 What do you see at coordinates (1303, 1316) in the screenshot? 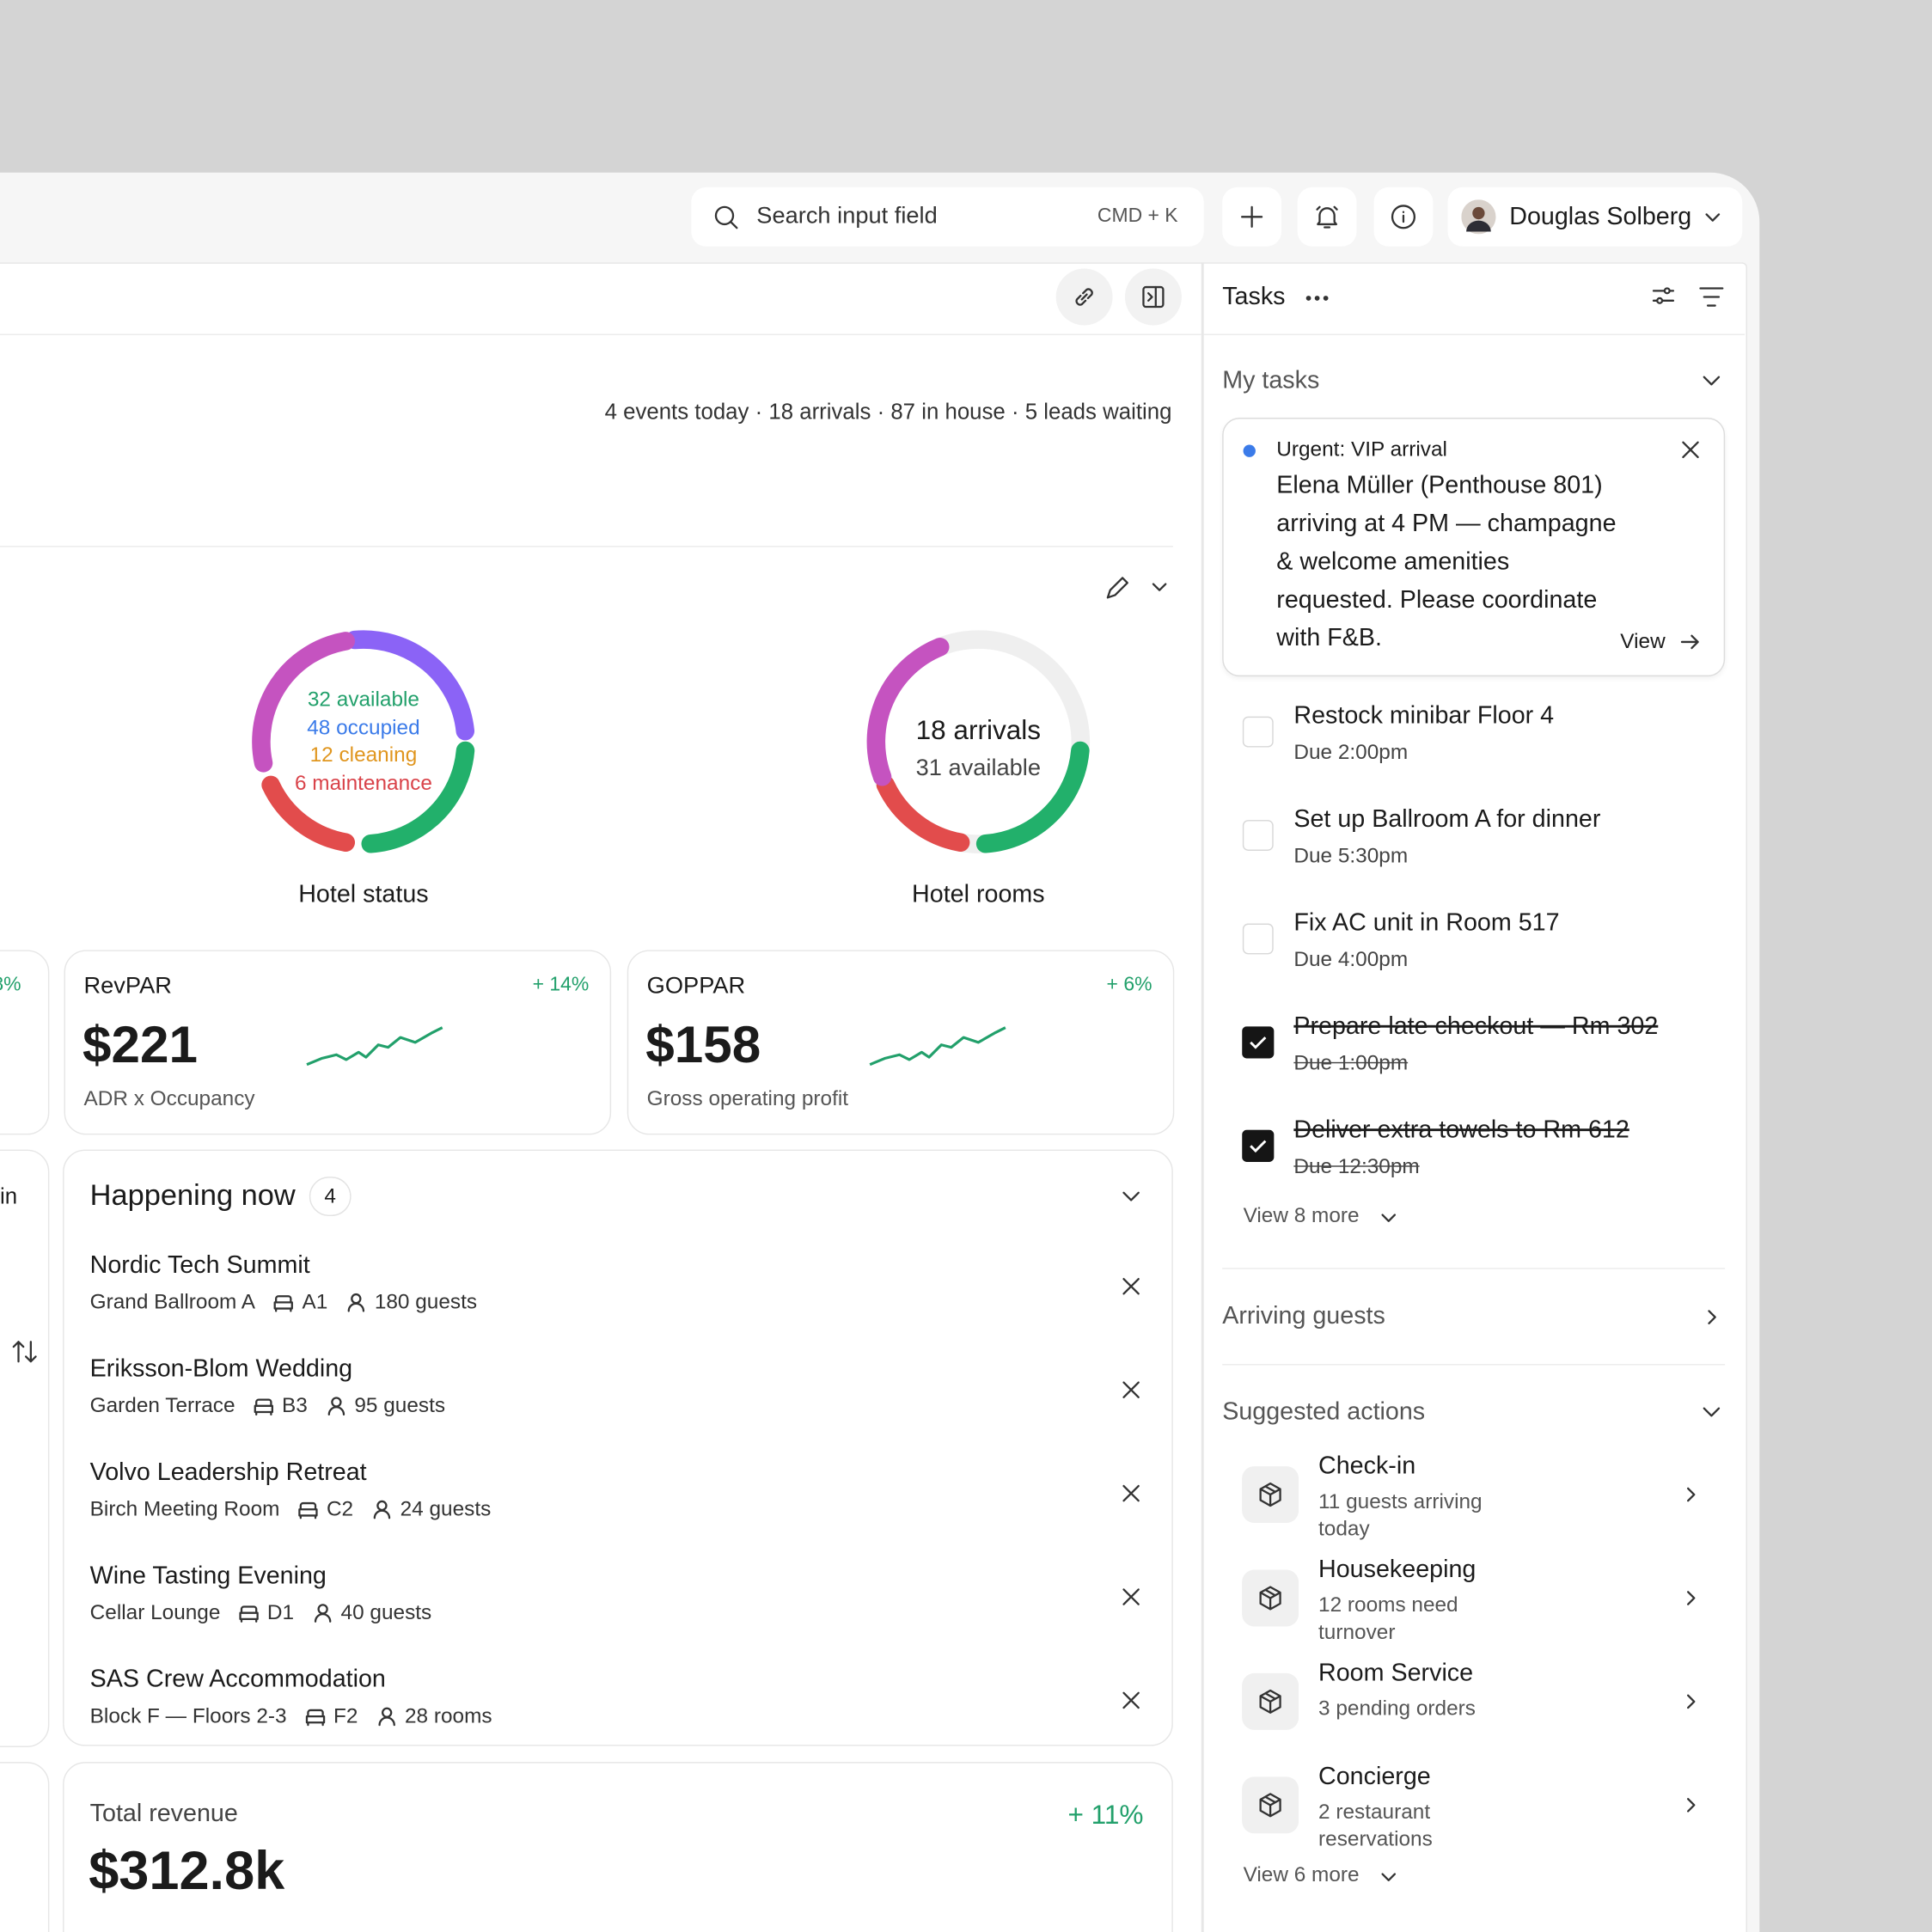
I see `arriving-guests: Arriving guests` at bounding box center [1303, 1316].